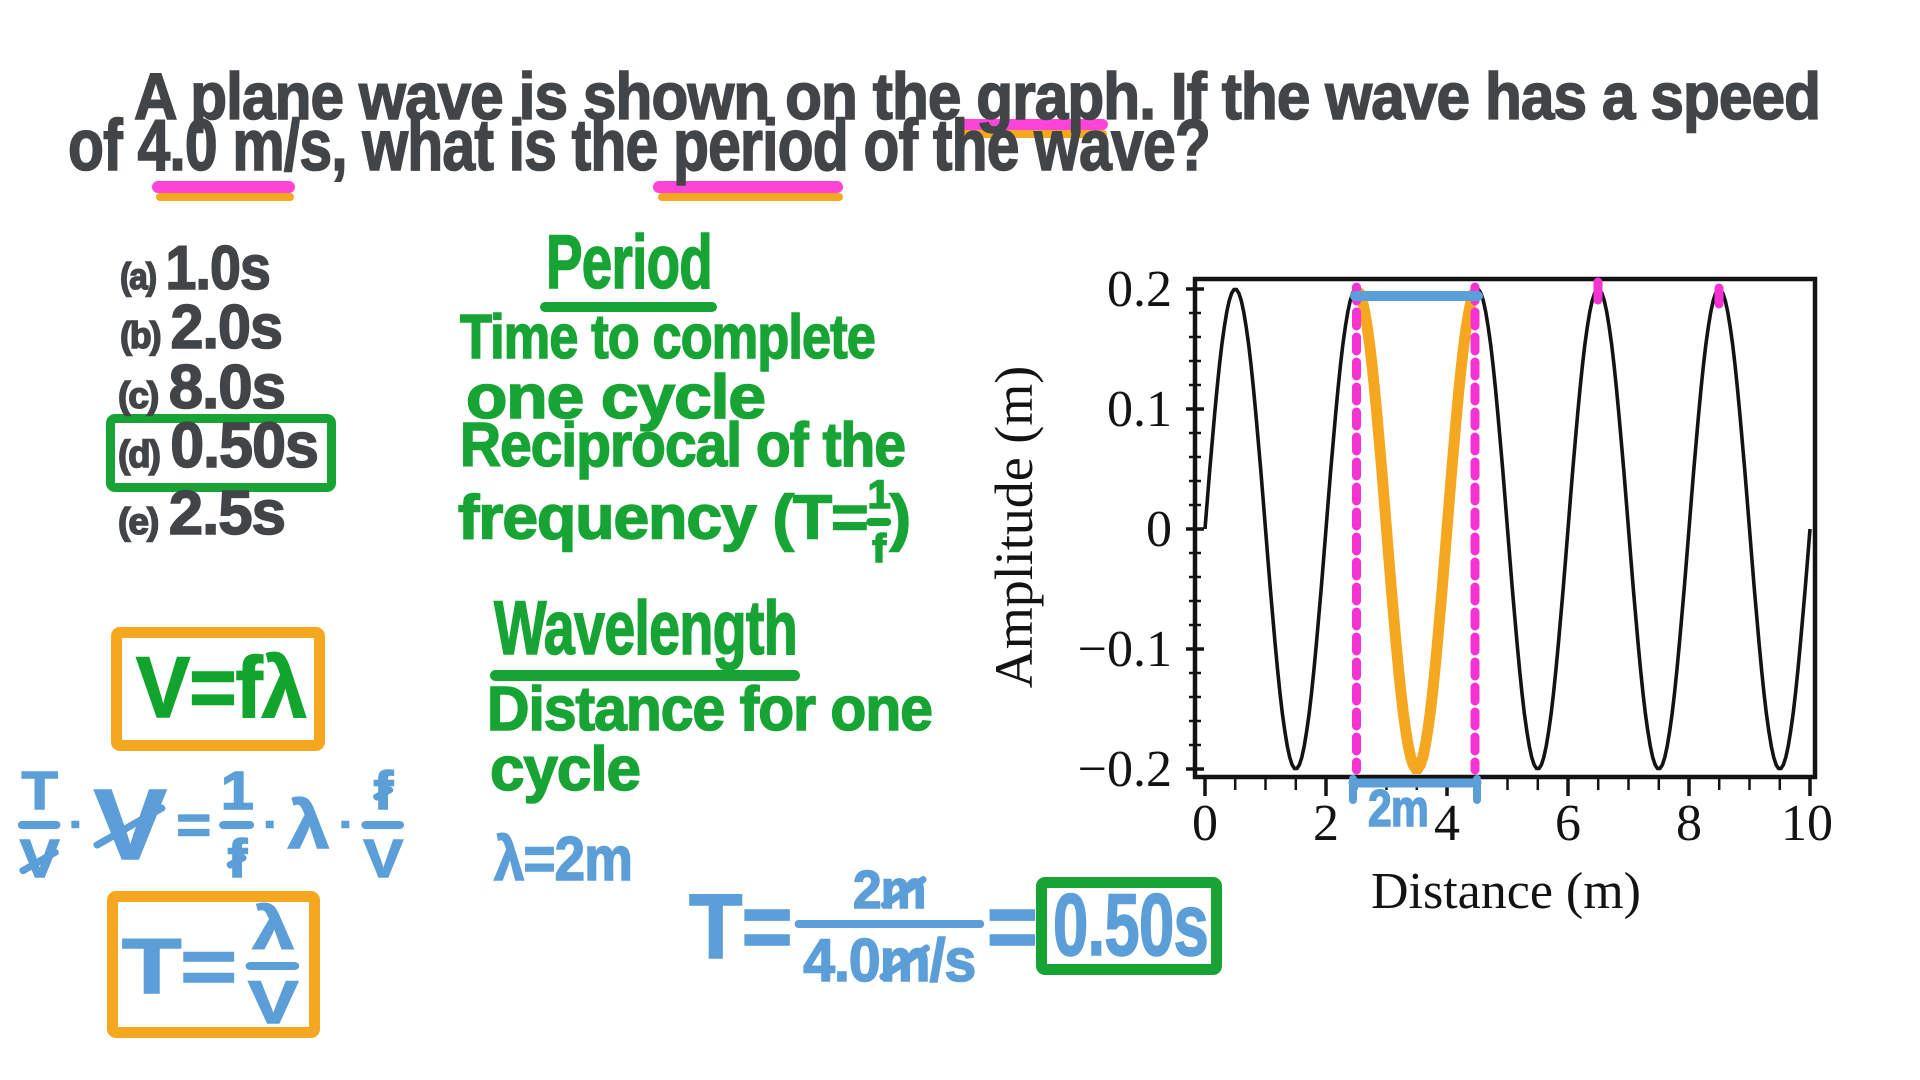 The width and height of the screenshot is (1920, 1080). Describe the element at coordinates (1568, 823) in the screenshot. I see `svg-text: 6` at that location.